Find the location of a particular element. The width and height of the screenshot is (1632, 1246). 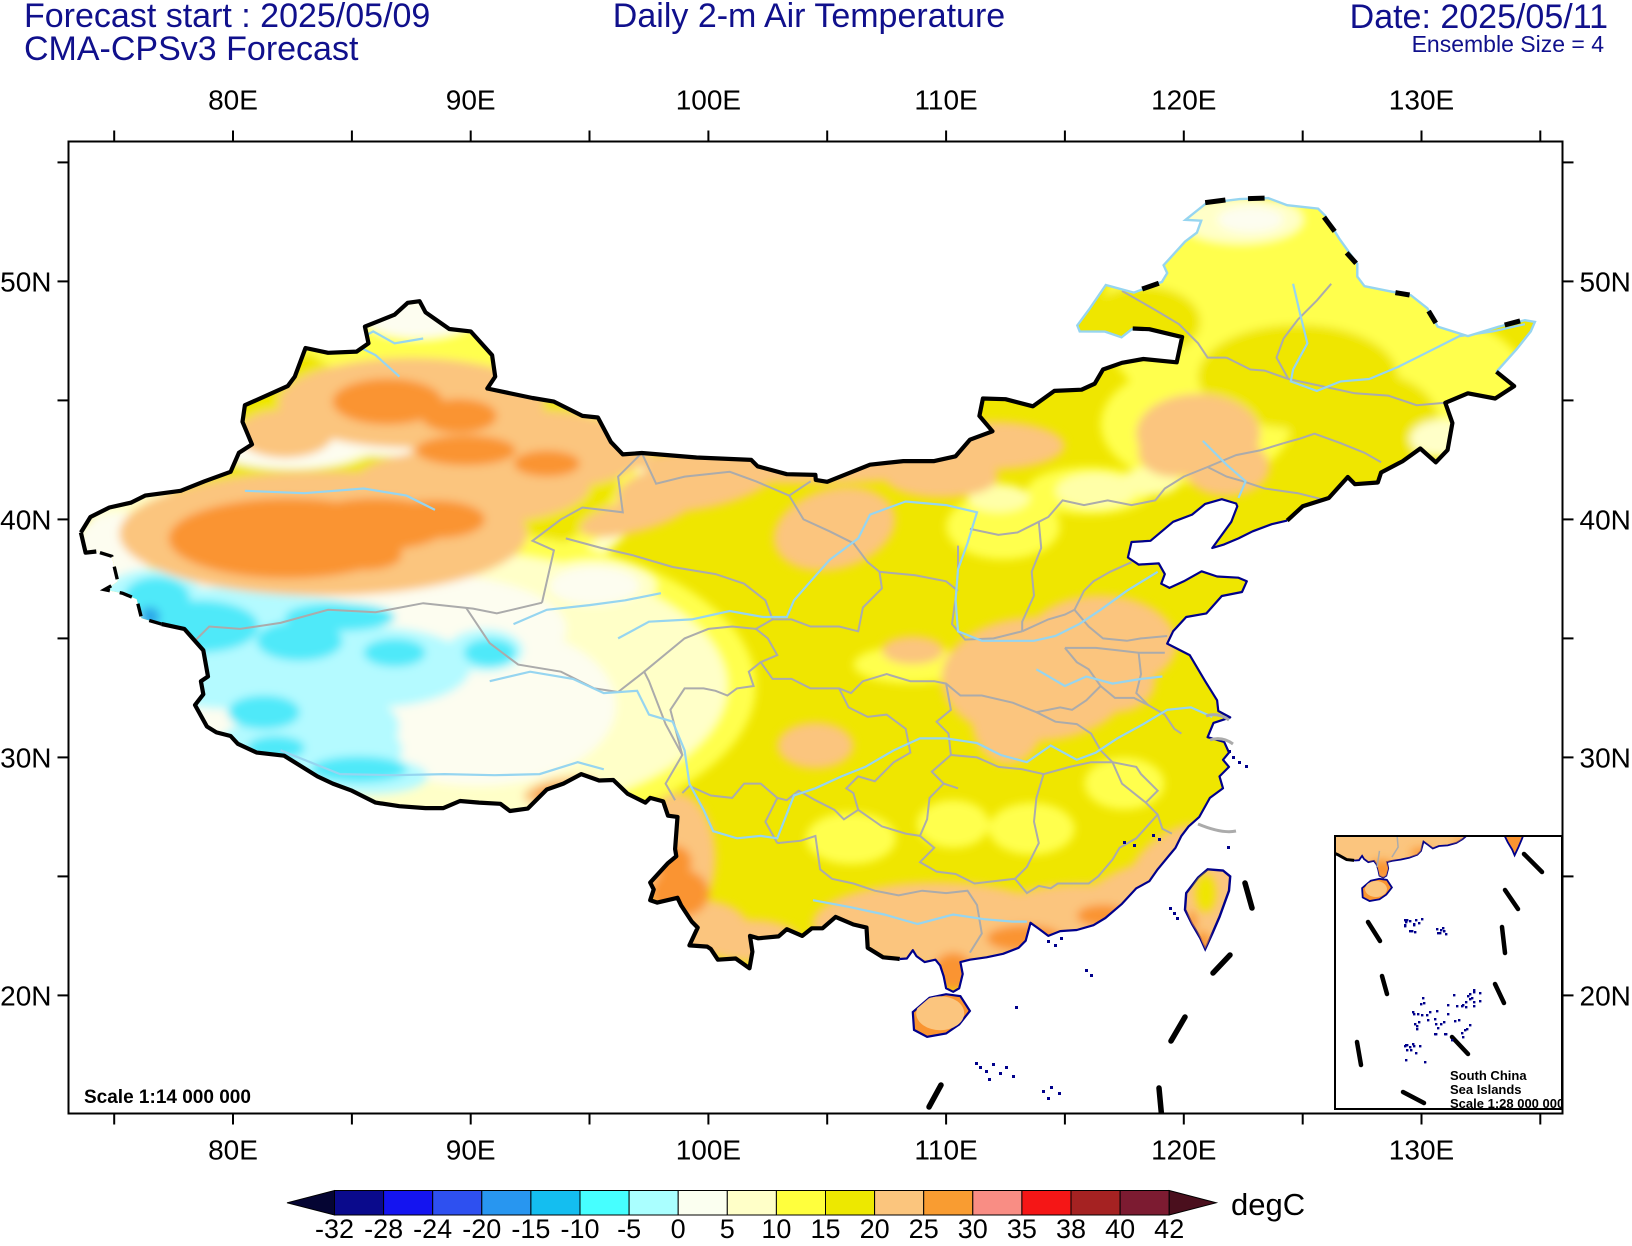

svg-text: Scale 1:14 000 000 is located at coordinates (167, 1097).